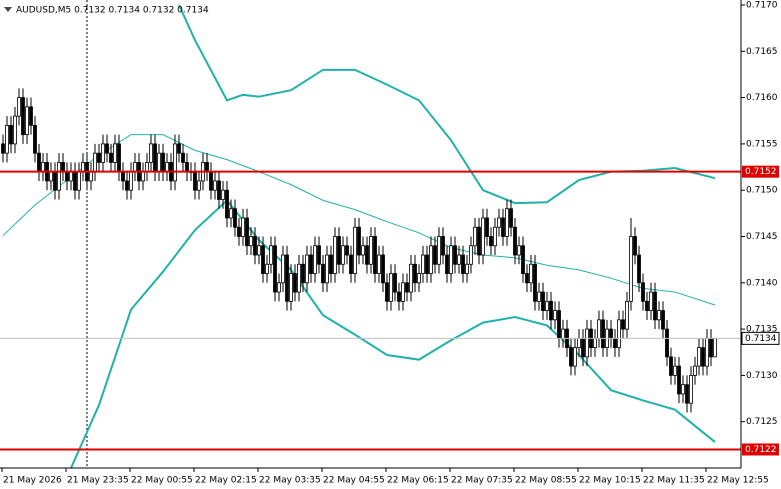  Describe the element at coordinates (762, 6) in the screenshot. I see `y-tick-label: 0.7170` at that location.